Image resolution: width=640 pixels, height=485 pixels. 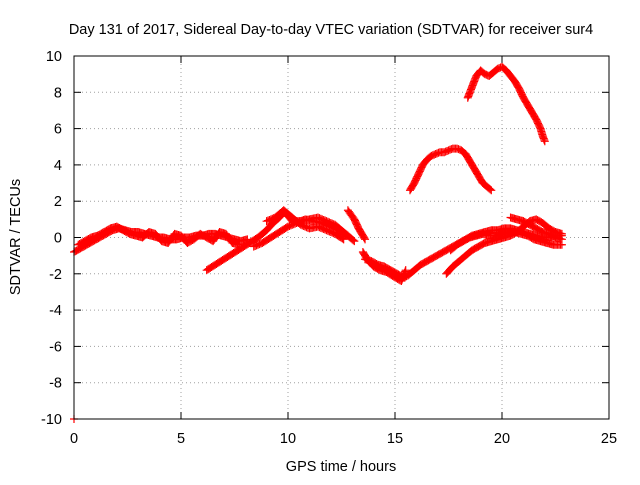 What do you see at coordinates (55, 311) in the screenshot?
I see `y-tick-label: -4` at bounding box center [55, 311].